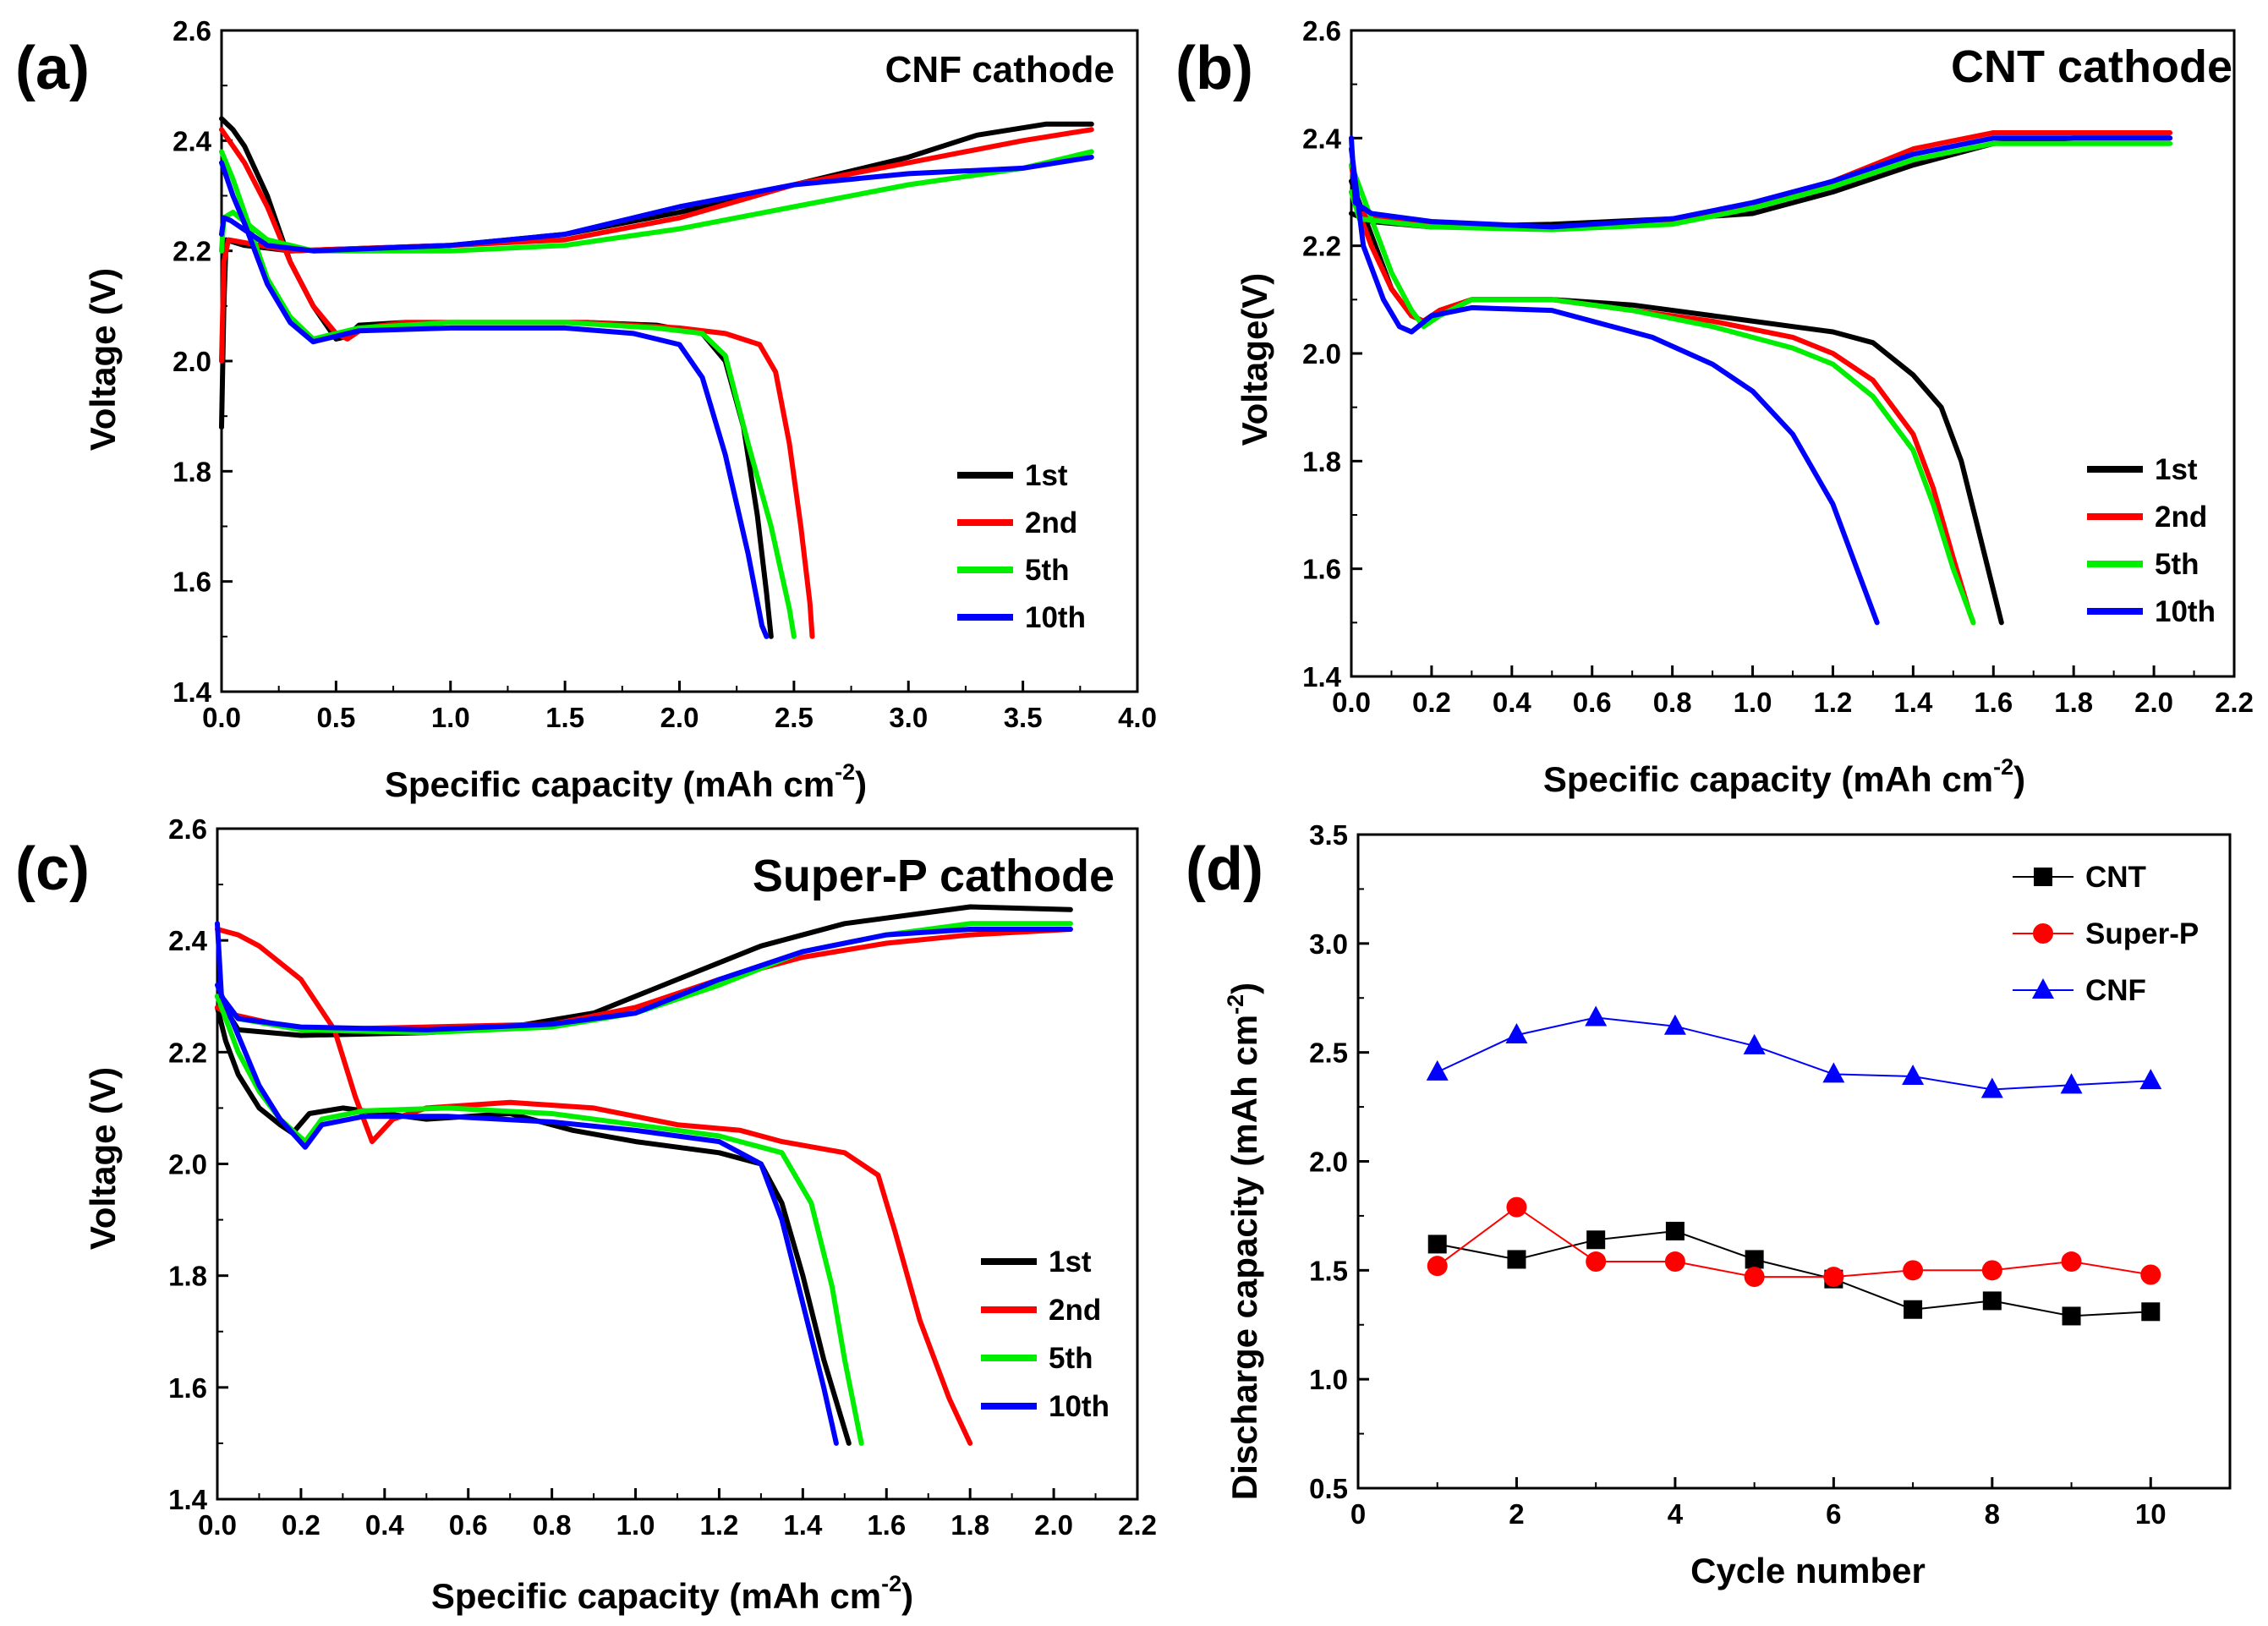 Image resolution: width=2268 pixels, height=1626 pixels. I want to click on y-tick-label-c: 2.0, so click(187, 1164).